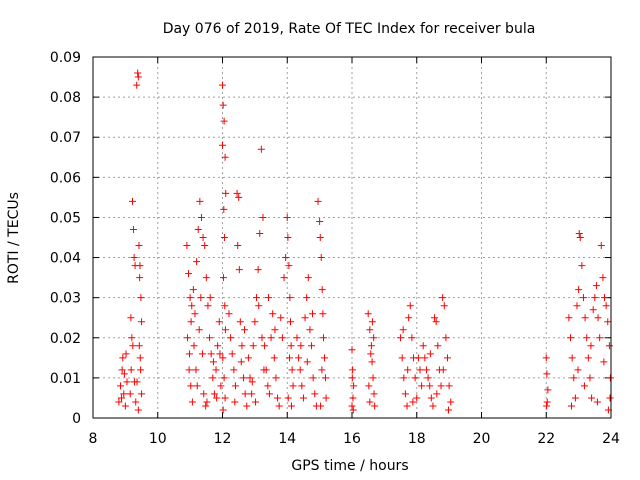  What do you see at coordinates (65, 138) in the screenshot?
I see `y-tick-label: 0.07` at bounding box center [65, 138].